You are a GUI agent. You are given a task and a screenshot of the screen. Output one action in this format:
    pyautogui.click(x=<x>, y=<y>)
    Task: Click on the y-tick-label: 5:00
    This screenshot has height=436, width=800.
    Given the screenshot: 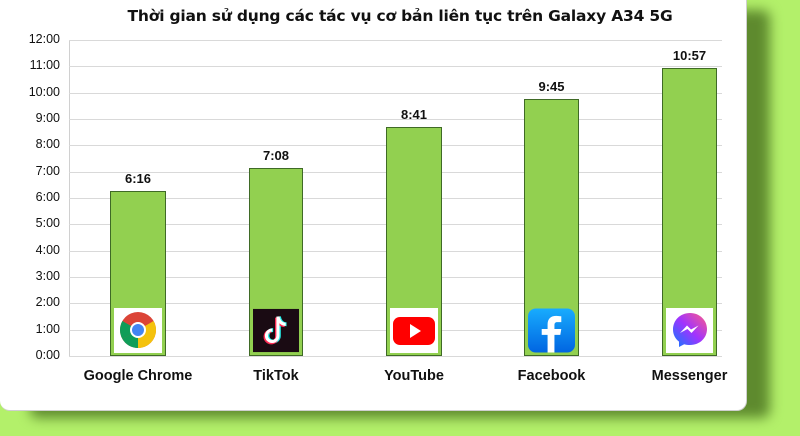 What is the action you would take?
    pyautogui.click(x=47, y=223)
    